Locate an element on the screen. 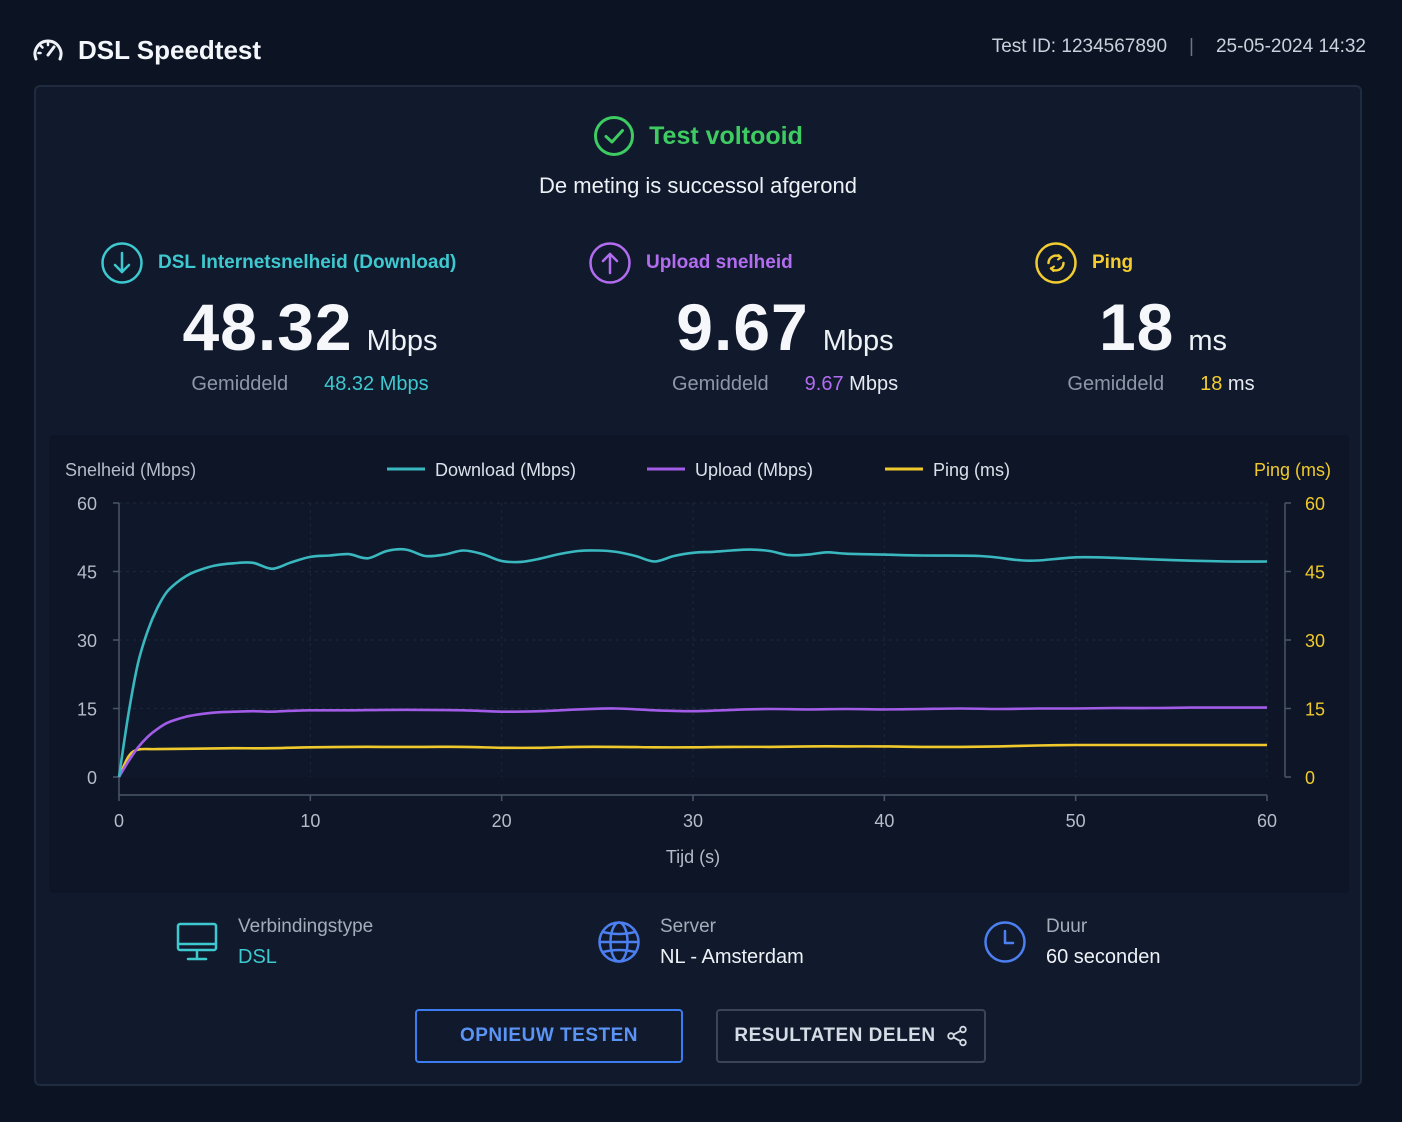  y-tick-label: 45 is located at coordinates (87, 573).